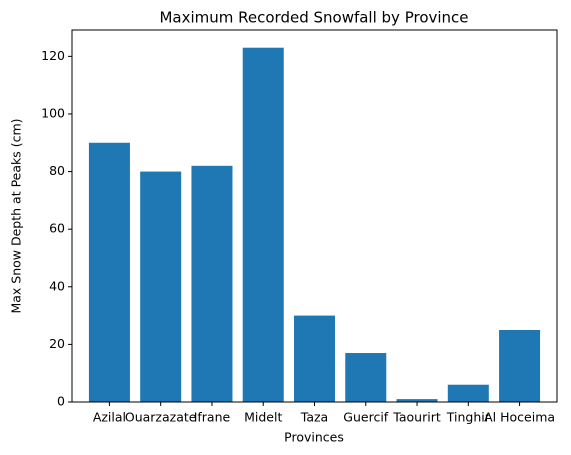 This screenshot has width=571, height=455. I want to click on x-tick-label: Ifrane, so click(212, 417).